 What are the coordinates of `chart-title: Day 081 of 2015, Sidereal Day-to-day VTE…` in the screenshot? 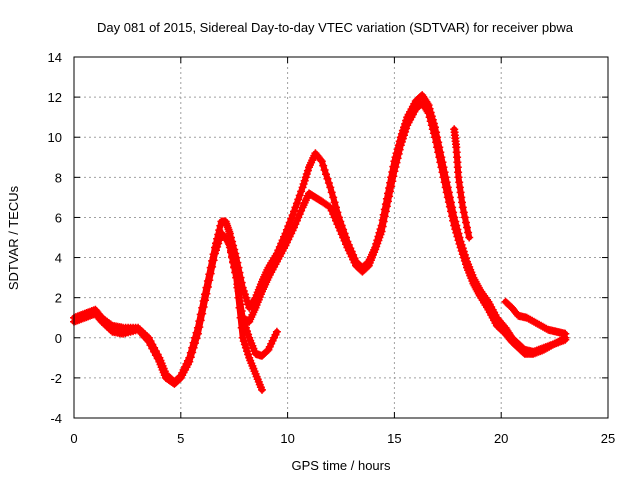 It's located at (335, 27).